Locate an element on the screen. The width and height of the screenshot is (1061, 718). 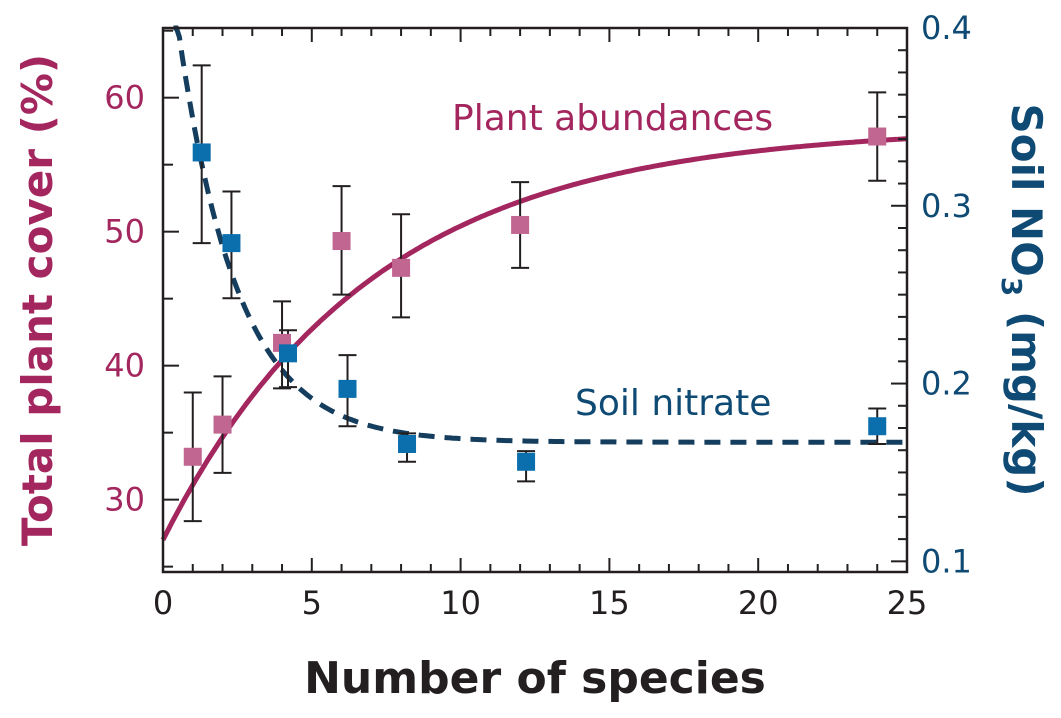
x-tick-label: 25 is located at coordinates (907, 603).